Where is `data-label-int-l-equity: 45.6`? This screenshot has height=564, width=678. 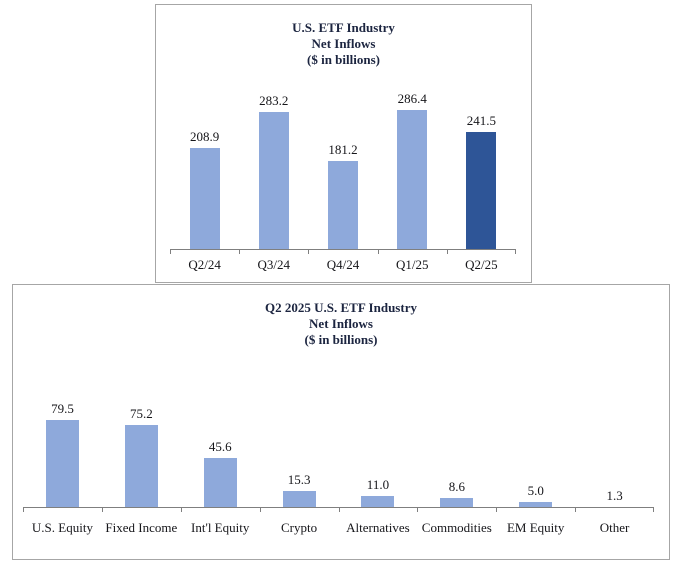
data-label-int-l-equity: 45.6 is located at coordinates (220, 446).